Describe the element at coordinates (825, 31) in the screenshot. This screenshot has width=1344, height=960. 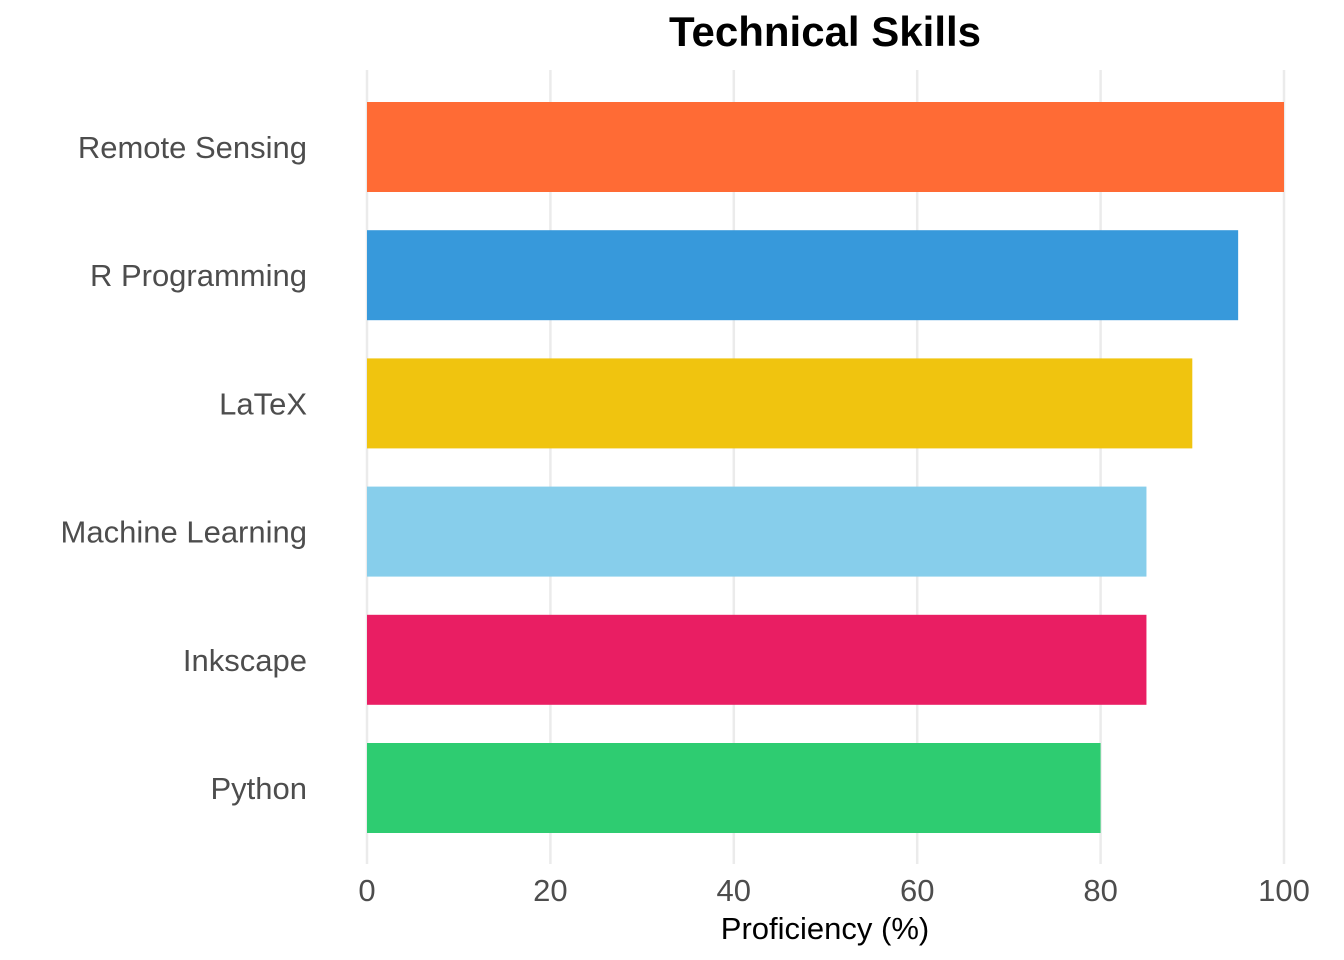
I see `chart-title: Technical Skills` at that location.